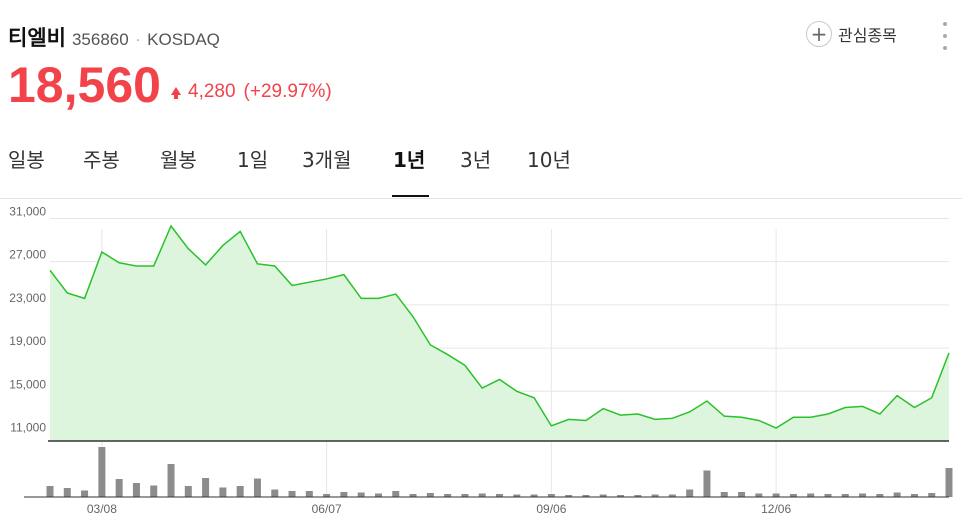 This screenshot has height=519, width=962. I want to click on tabs-divider, so click(481, 198).